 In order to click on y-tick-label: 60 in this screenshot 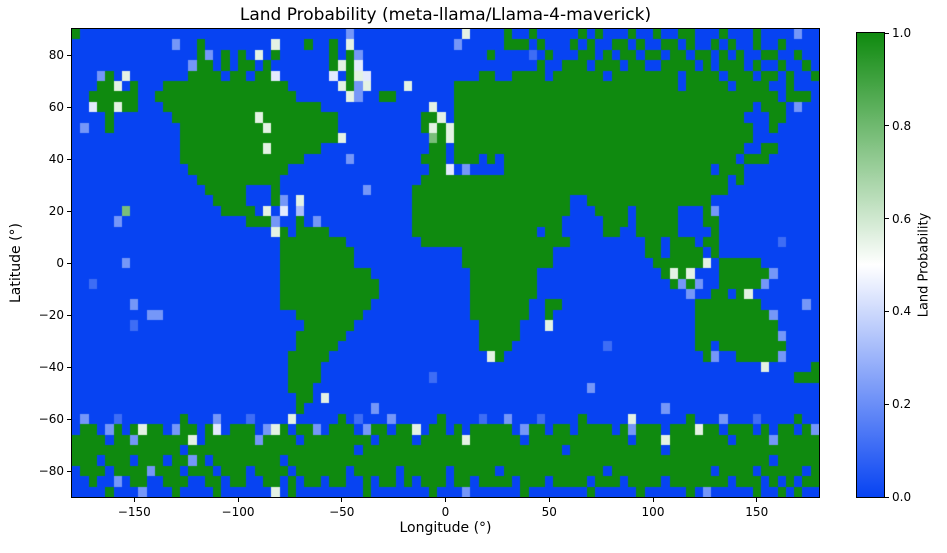, I will do `click(56, 107)`.